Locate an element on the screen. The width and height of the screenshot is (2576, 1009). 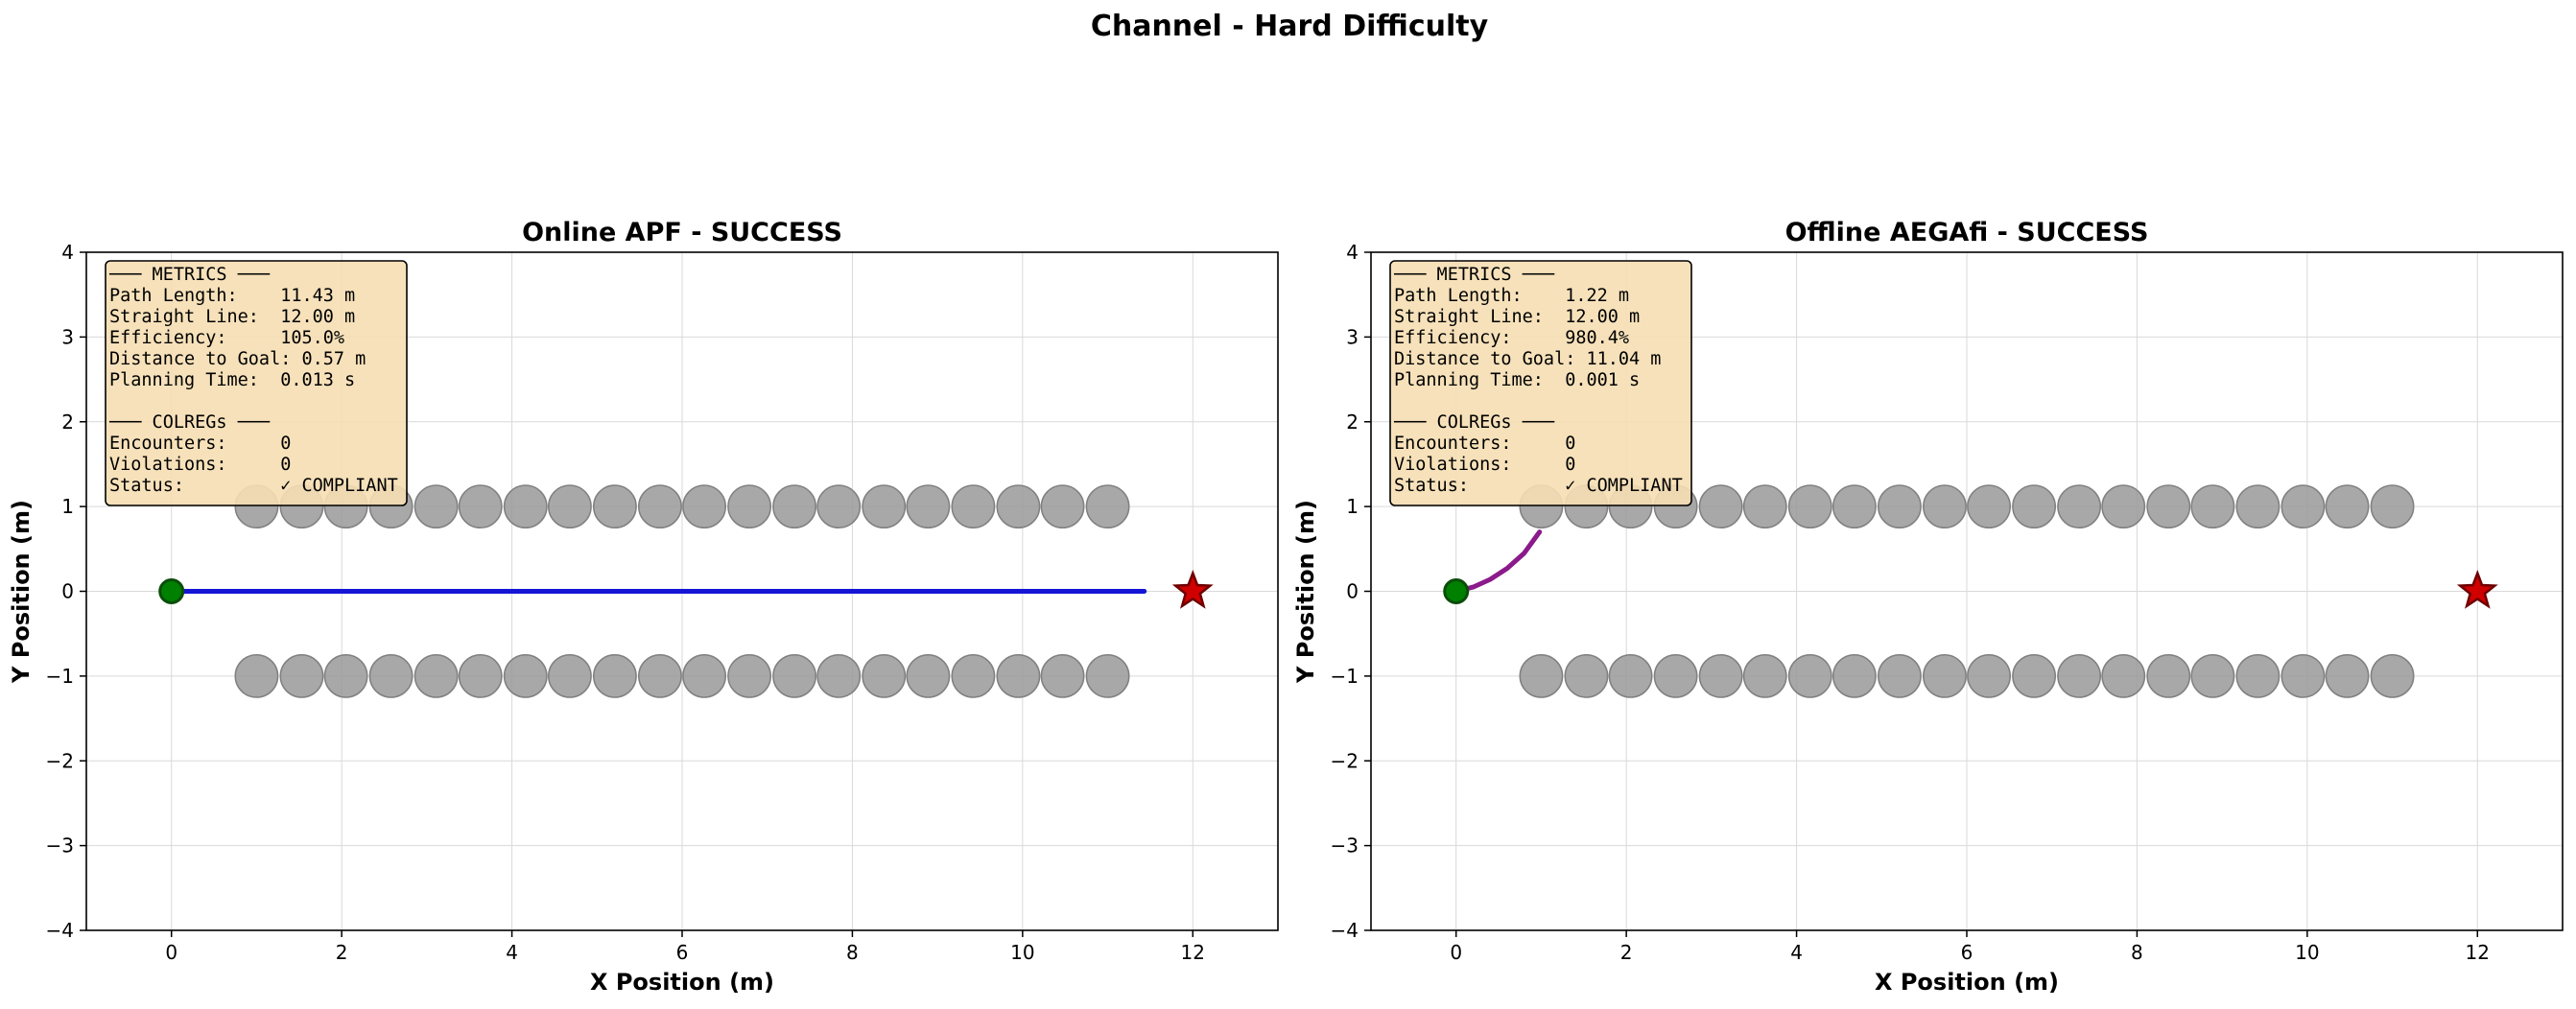
metrics-line: Path Length: 11.43 m is located at coordinates (232, 296).